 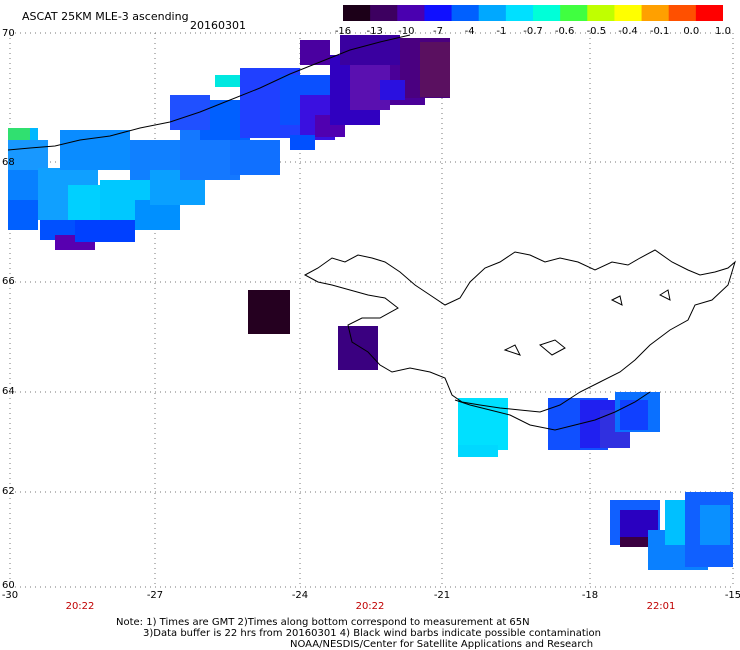 I want to click on colorbar-label: -1, so click(x=501, y=31).